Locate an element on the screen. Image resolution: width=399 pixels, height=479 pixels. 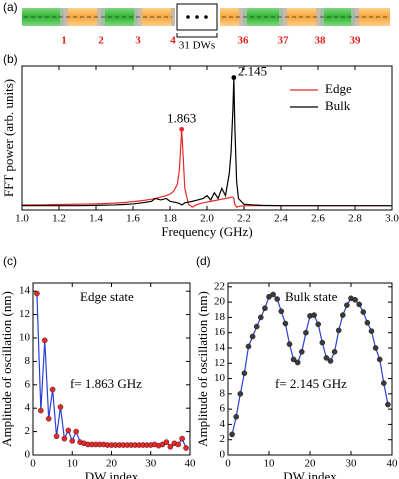
y-tick-label: 0 is located at coordinates (28, 455).